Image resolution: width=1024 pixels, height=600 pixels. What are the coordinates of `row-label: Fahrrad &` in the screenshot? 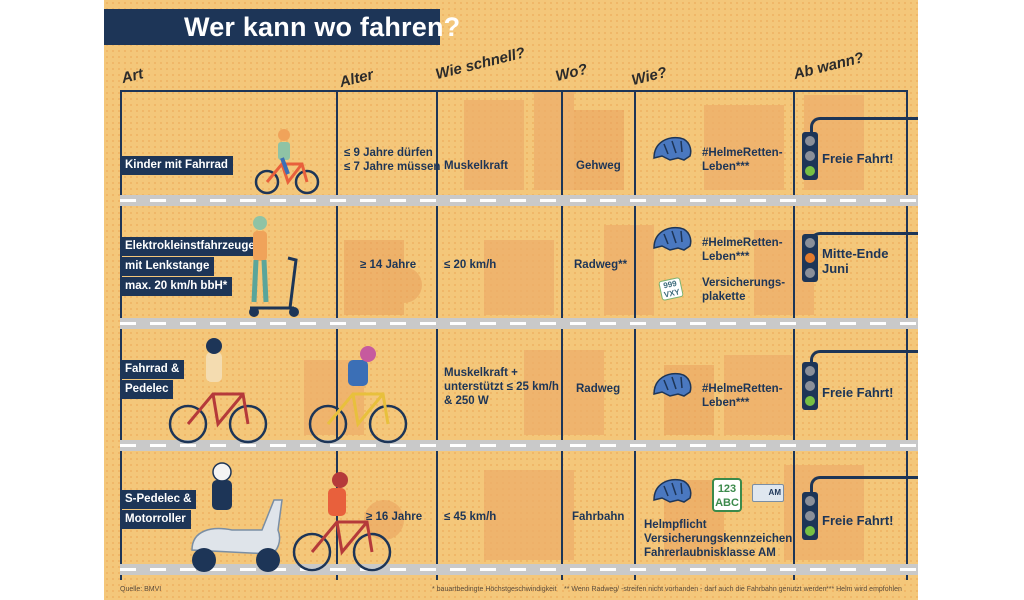 It's located at (152, 369).